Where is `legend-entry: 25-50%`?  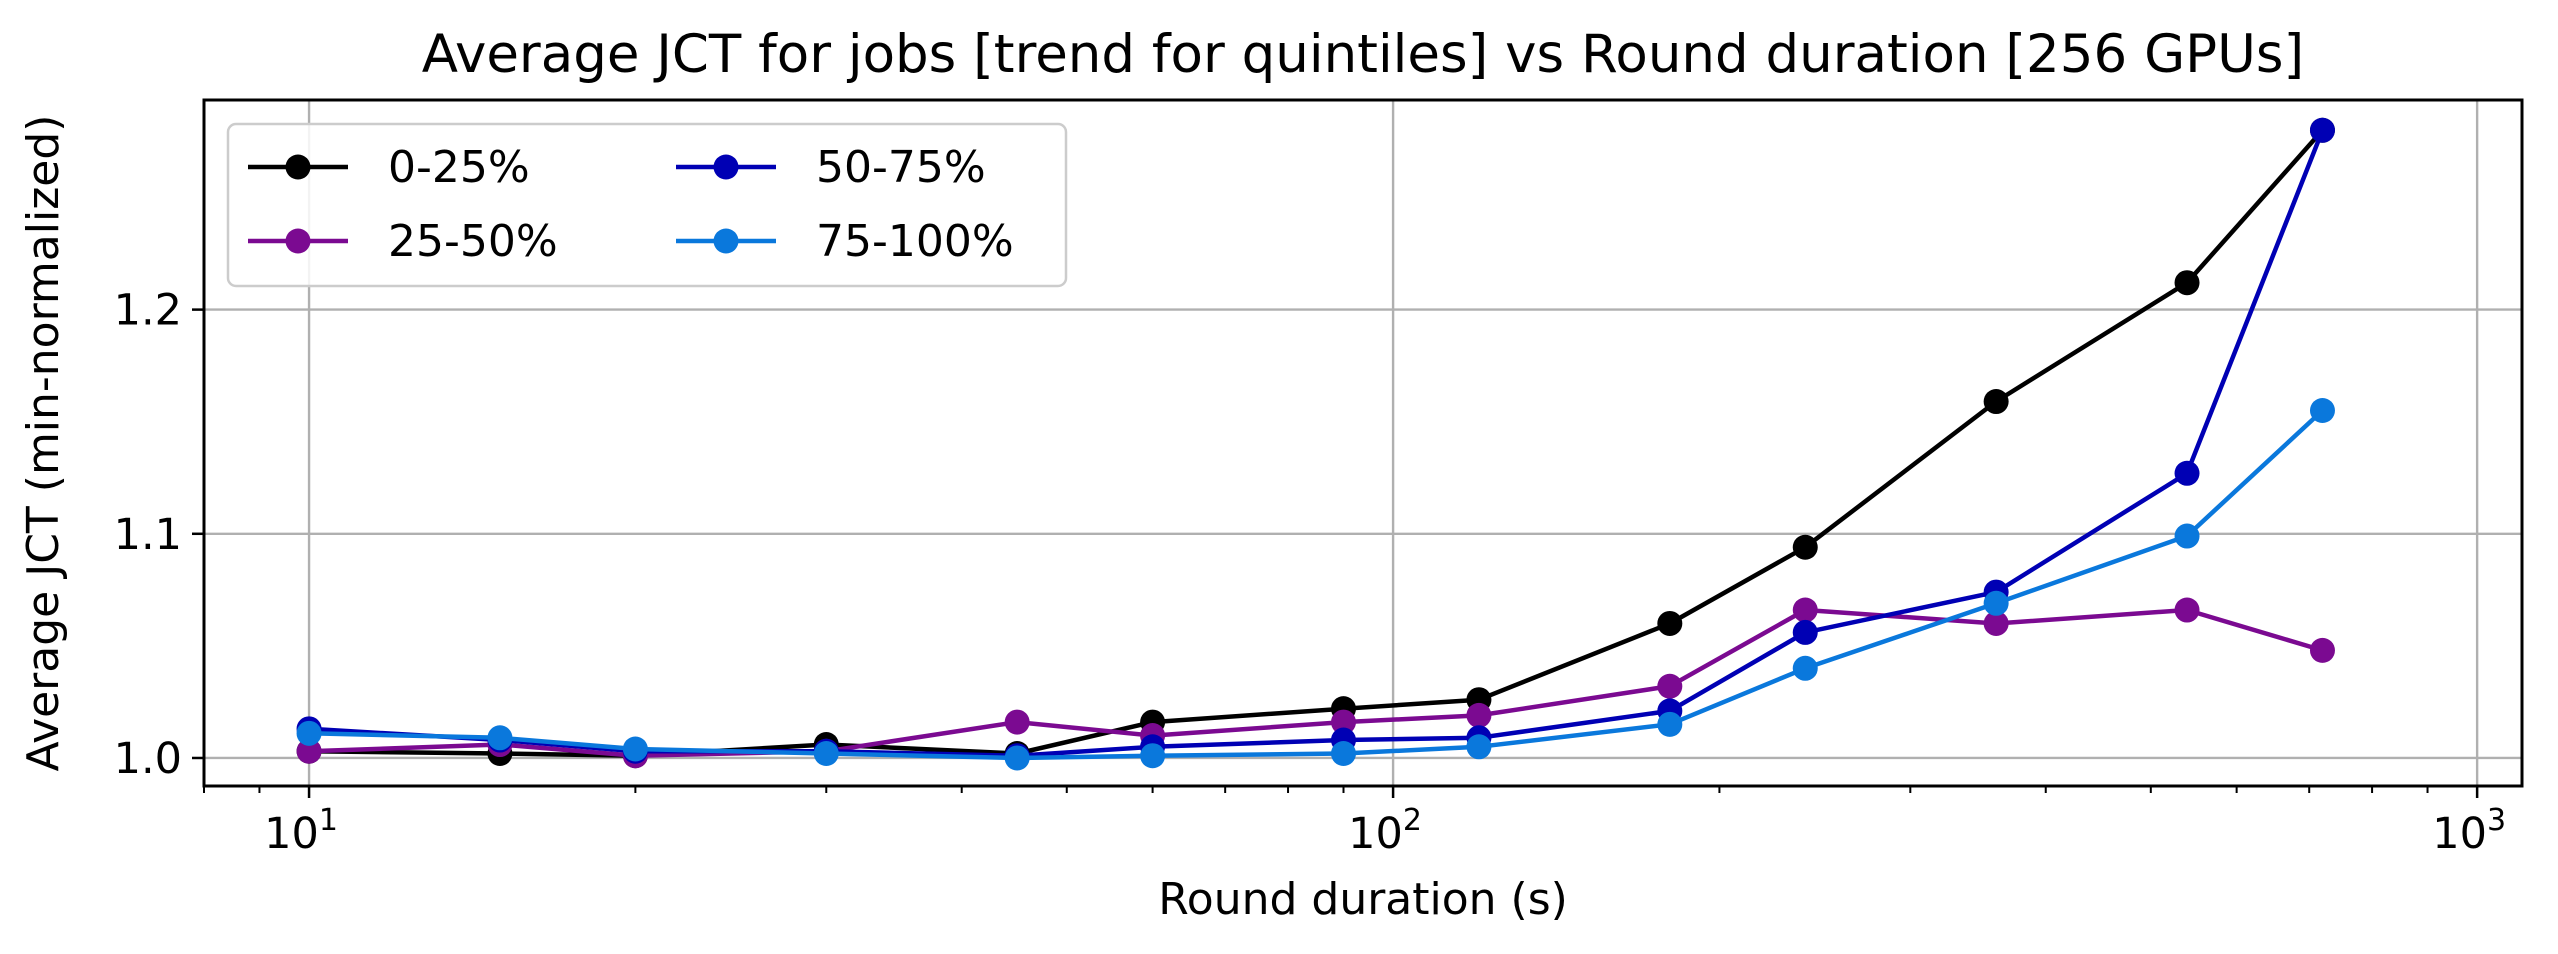
legend-entry: 25-50% is located at coordinates (403, 241).